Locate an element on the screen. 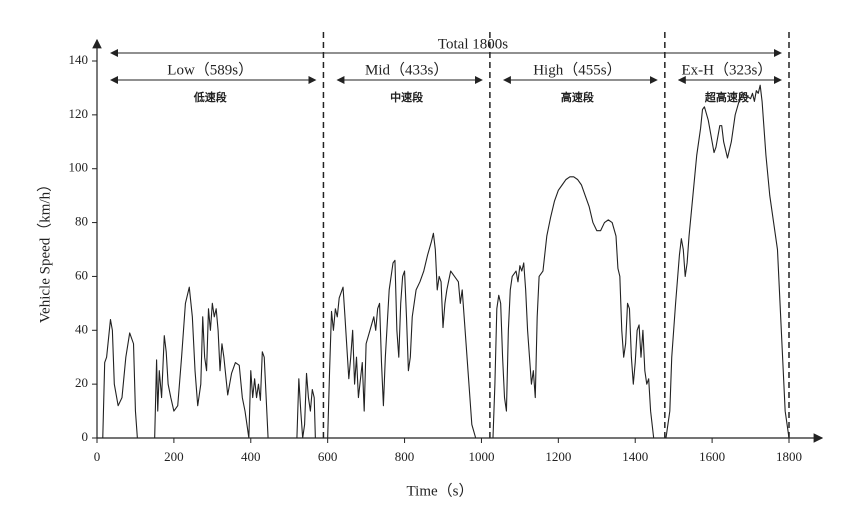 This screenshot has height=510, width=852. x-tick-label: 0 is located at coordinates (97, 456).